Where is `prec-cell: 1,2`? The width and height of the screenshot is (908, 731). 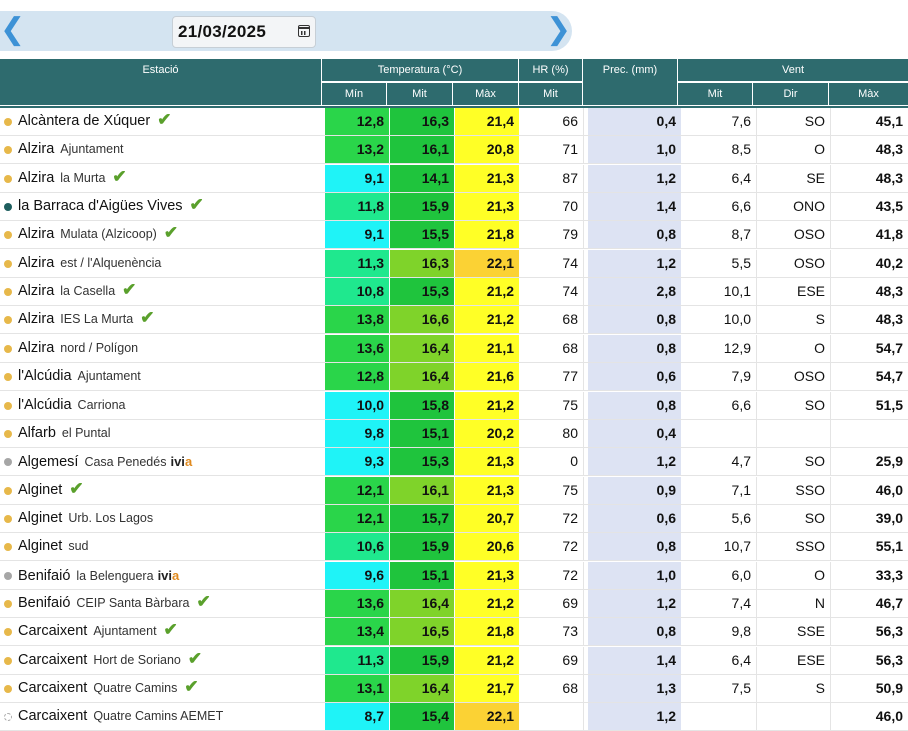 prec-cell: 1,2 is located at coordinates (634, 263).